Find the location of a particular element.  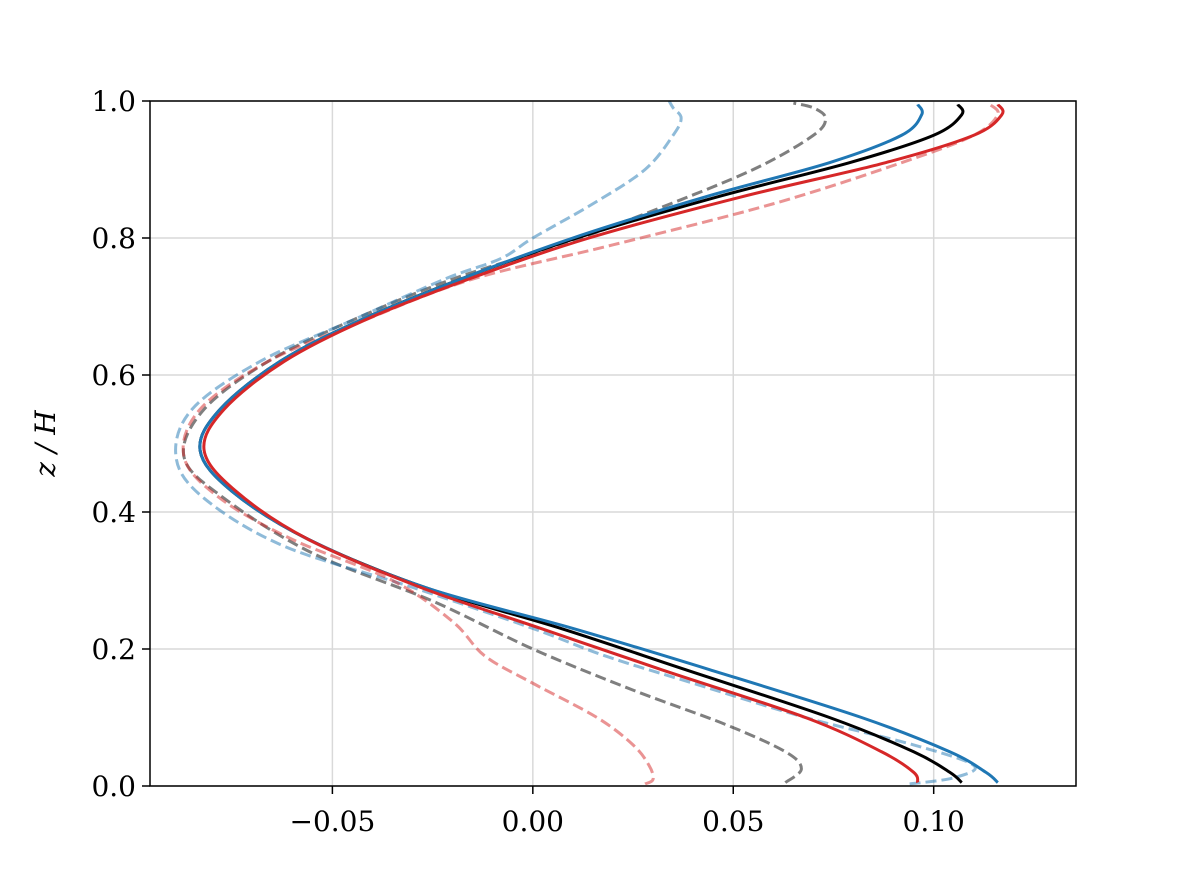

y-tick-label: 0.6 is located at coordinates (113, 375).